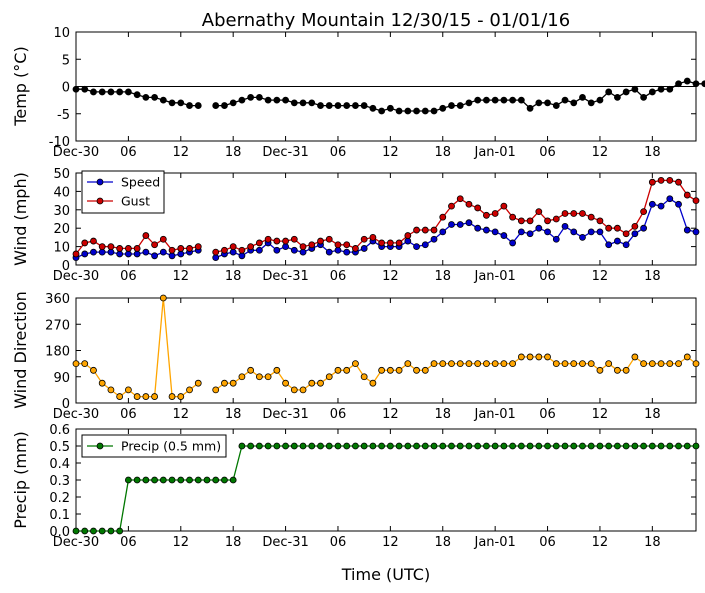 The height and width of the screenshot is (593, 705). I want to click on x-tick-label: Jan-01, so click(495, 152).